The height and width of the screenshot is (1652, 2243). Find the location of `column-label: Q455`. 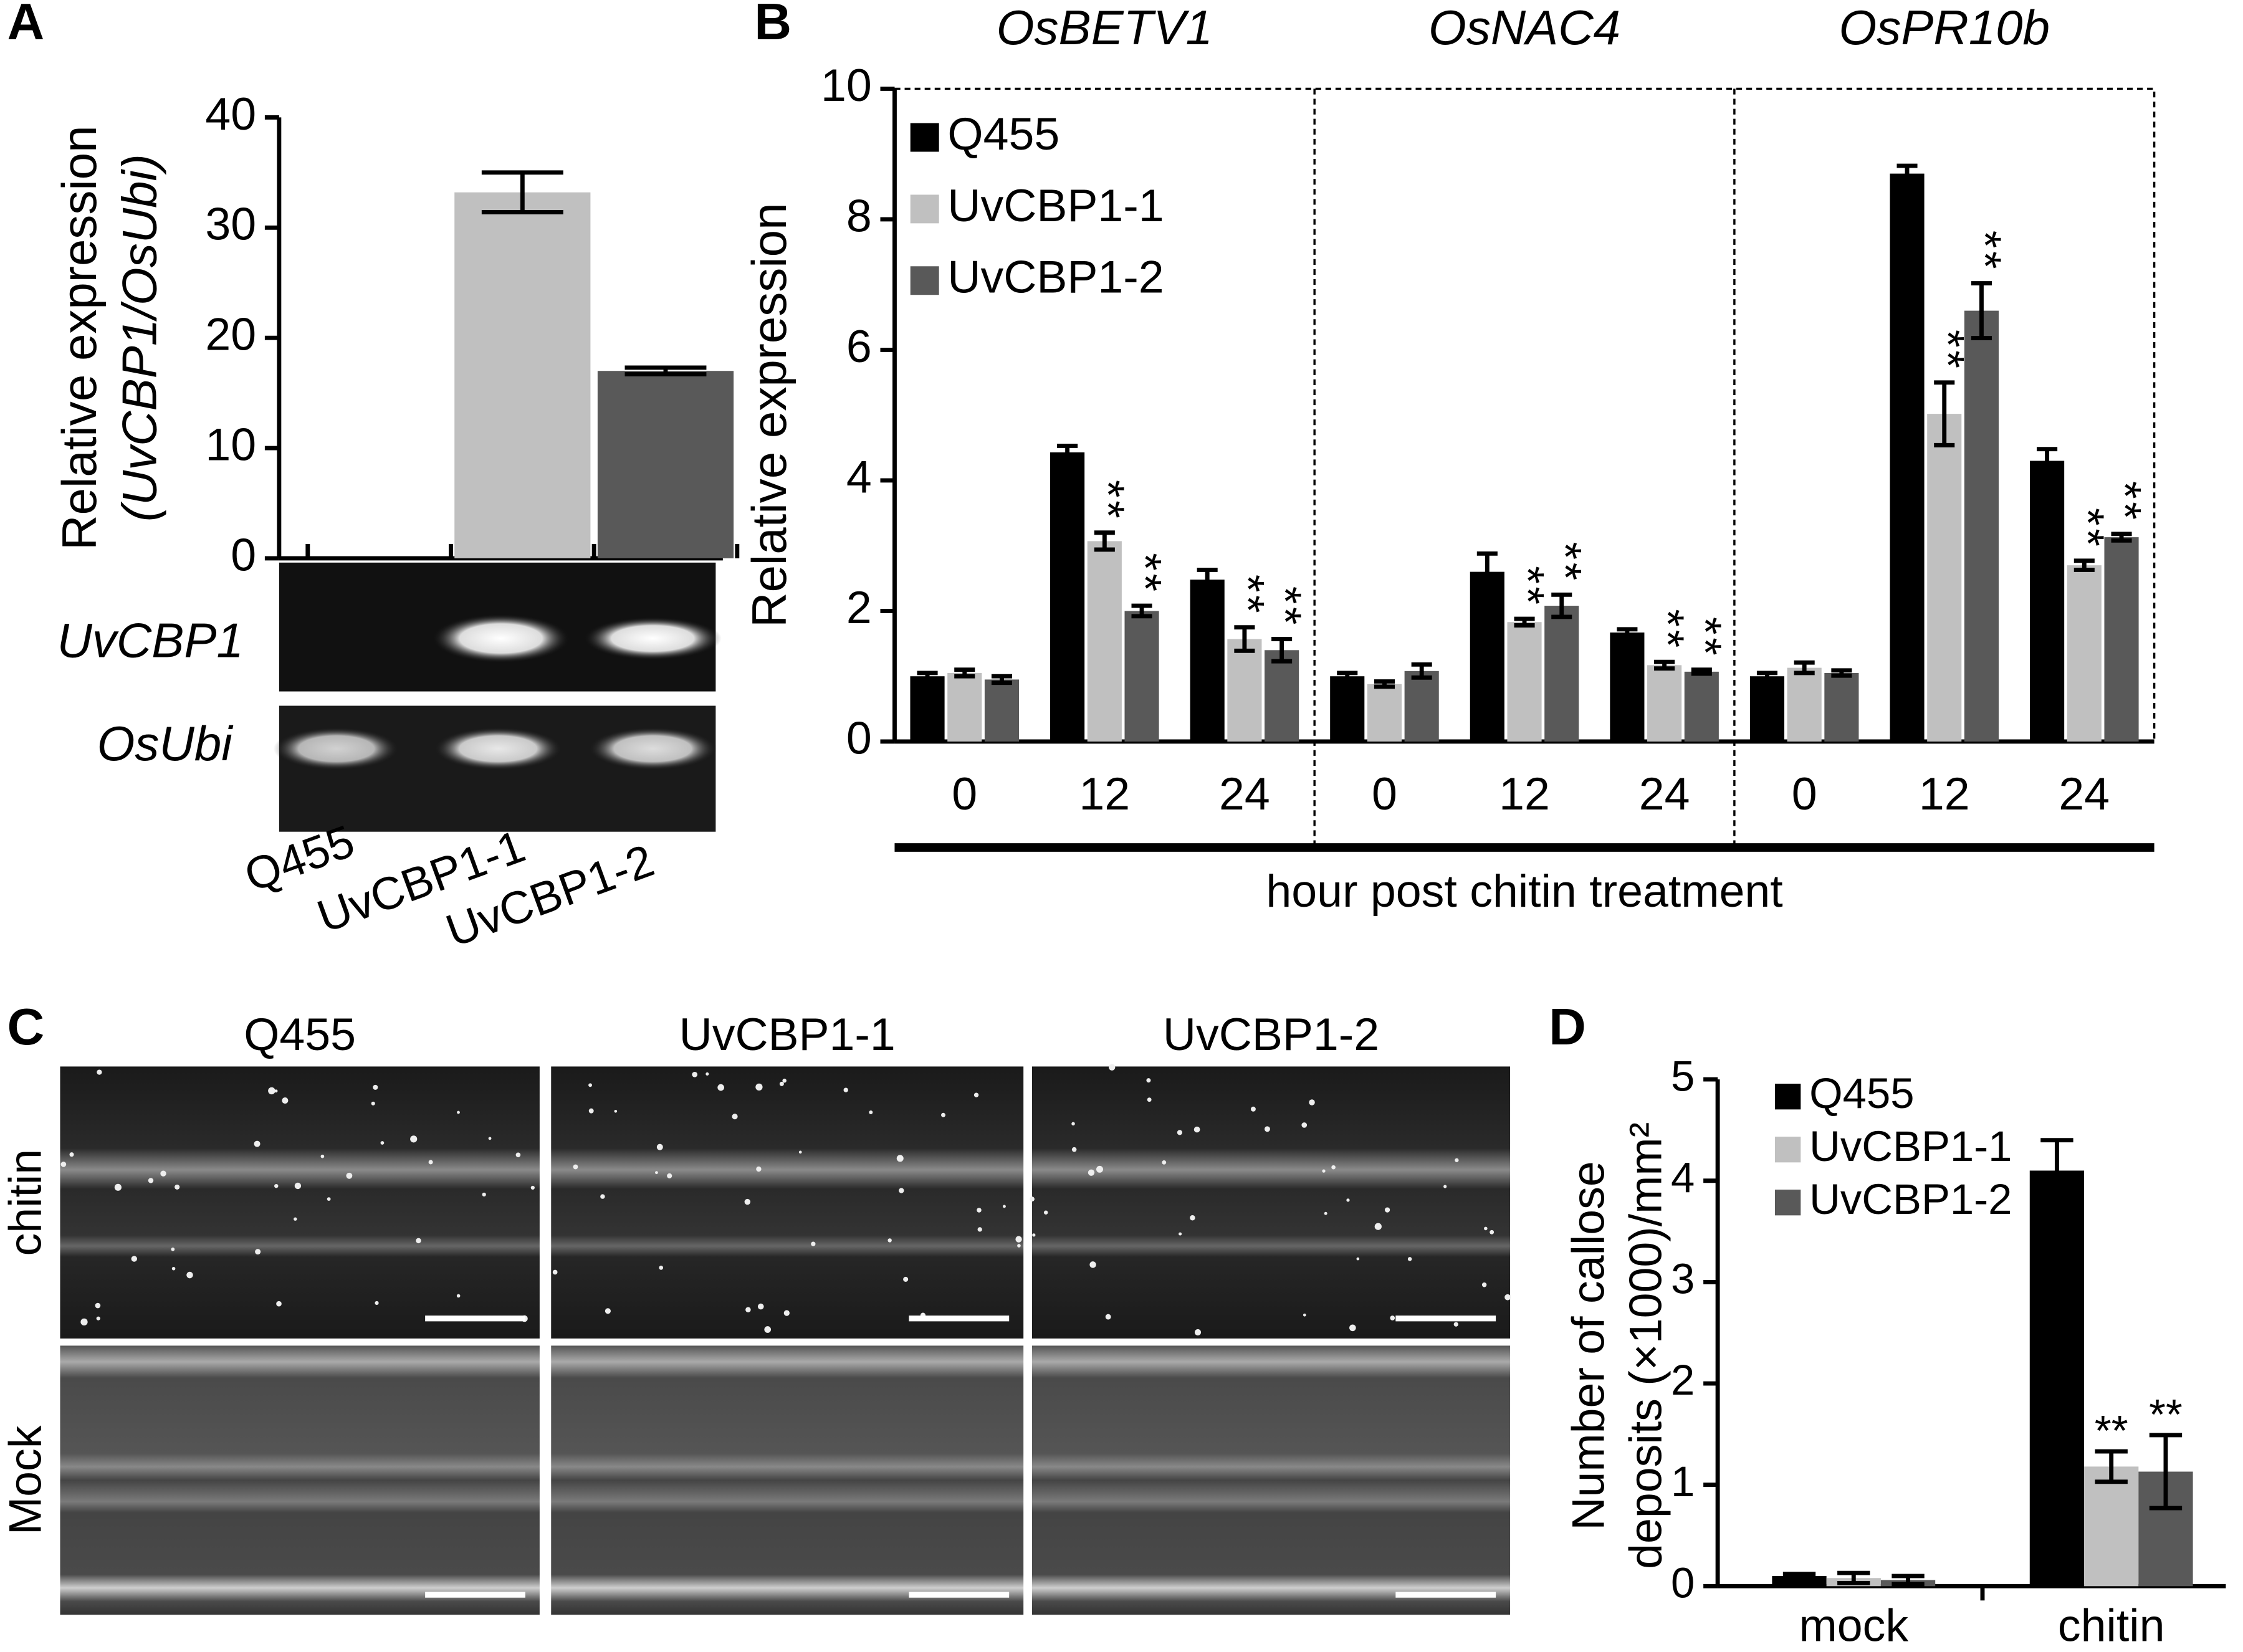

column-label: Q455 is located at coordinates (300, 1034).